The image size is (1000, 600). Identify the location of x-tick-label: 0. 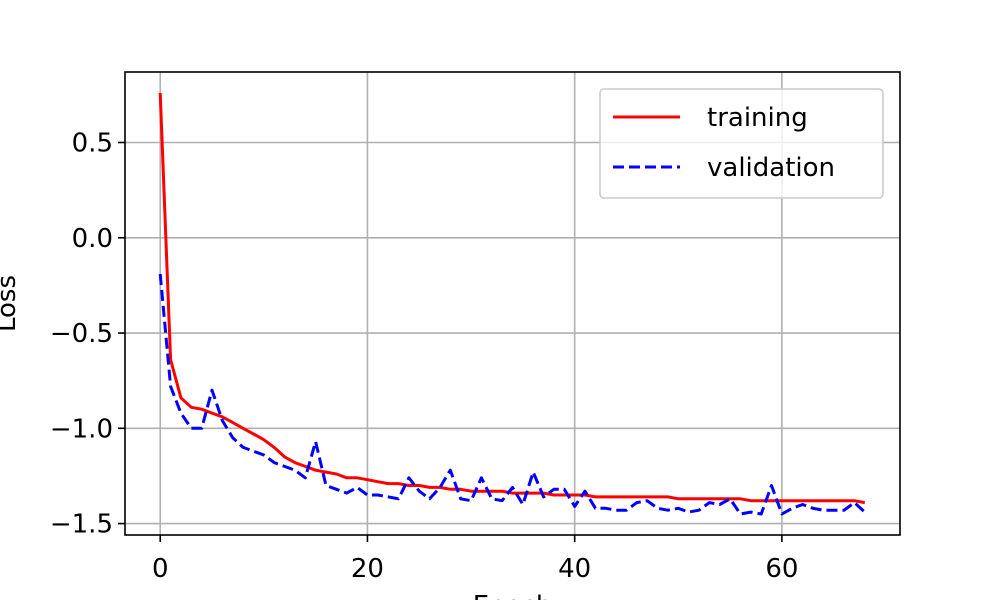
(160, 569).